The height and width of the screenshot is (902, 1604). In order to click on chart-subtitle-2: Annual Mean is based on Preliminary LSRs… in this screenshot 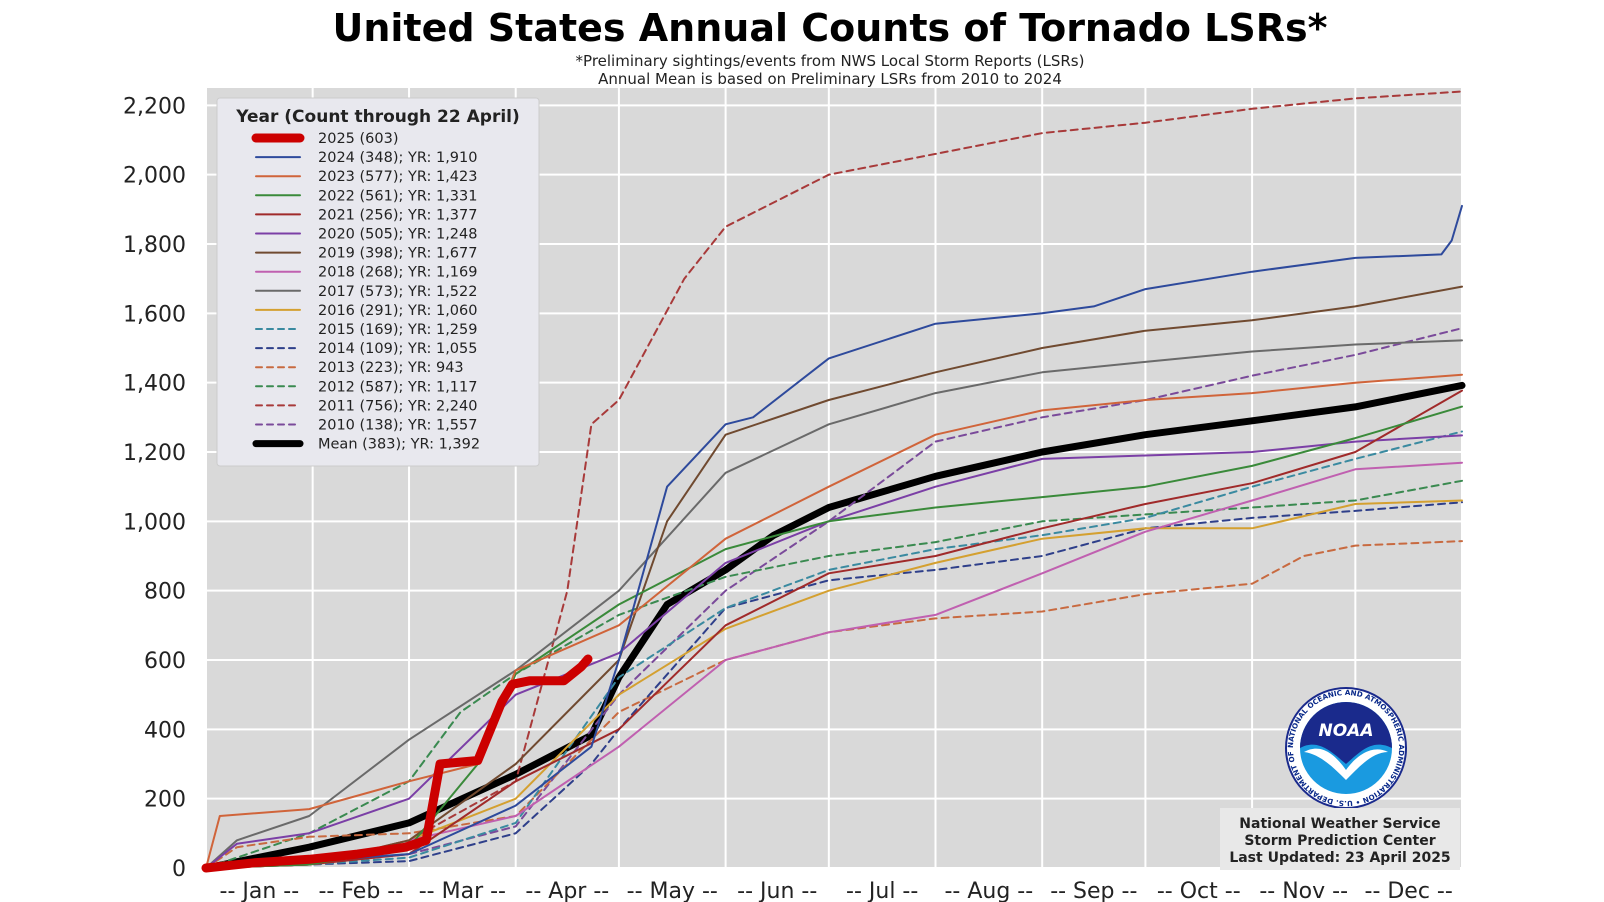, I will do `click(830, 79)`.